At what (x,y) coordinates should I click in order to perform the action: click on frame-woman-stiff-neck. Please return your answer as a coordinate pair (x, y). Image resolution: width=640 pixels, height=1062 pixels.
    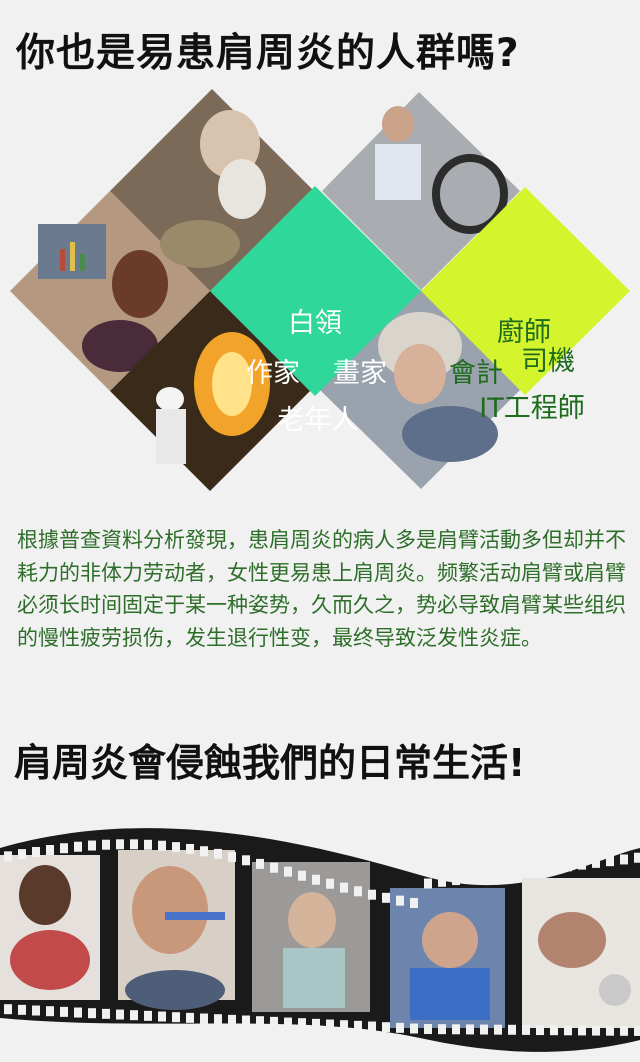
    Looking at the image, I should click on (311, 937).